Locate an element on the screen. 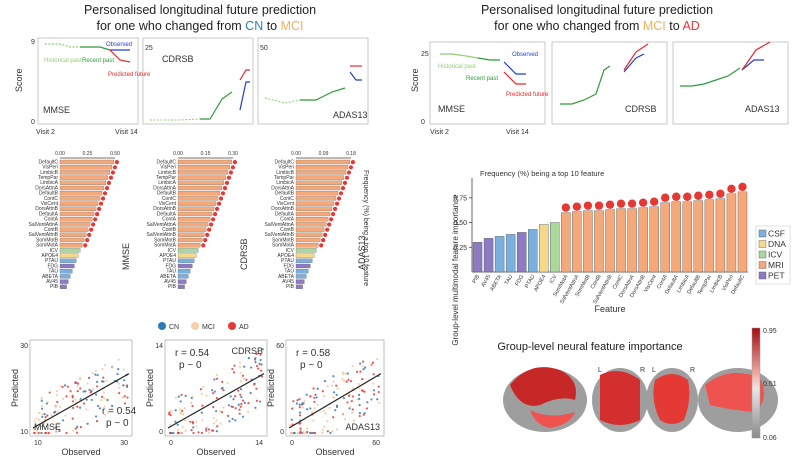 This screenshot has height=457, width=793. feature-label: ICV is located at coordinates (54, 251).